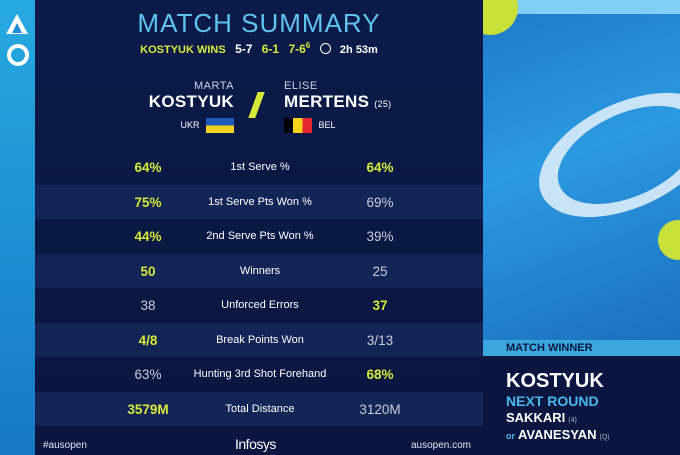  Describe the element at coordinates (17, 227) in the screenshot. I see `ao-side-strip` at that location.